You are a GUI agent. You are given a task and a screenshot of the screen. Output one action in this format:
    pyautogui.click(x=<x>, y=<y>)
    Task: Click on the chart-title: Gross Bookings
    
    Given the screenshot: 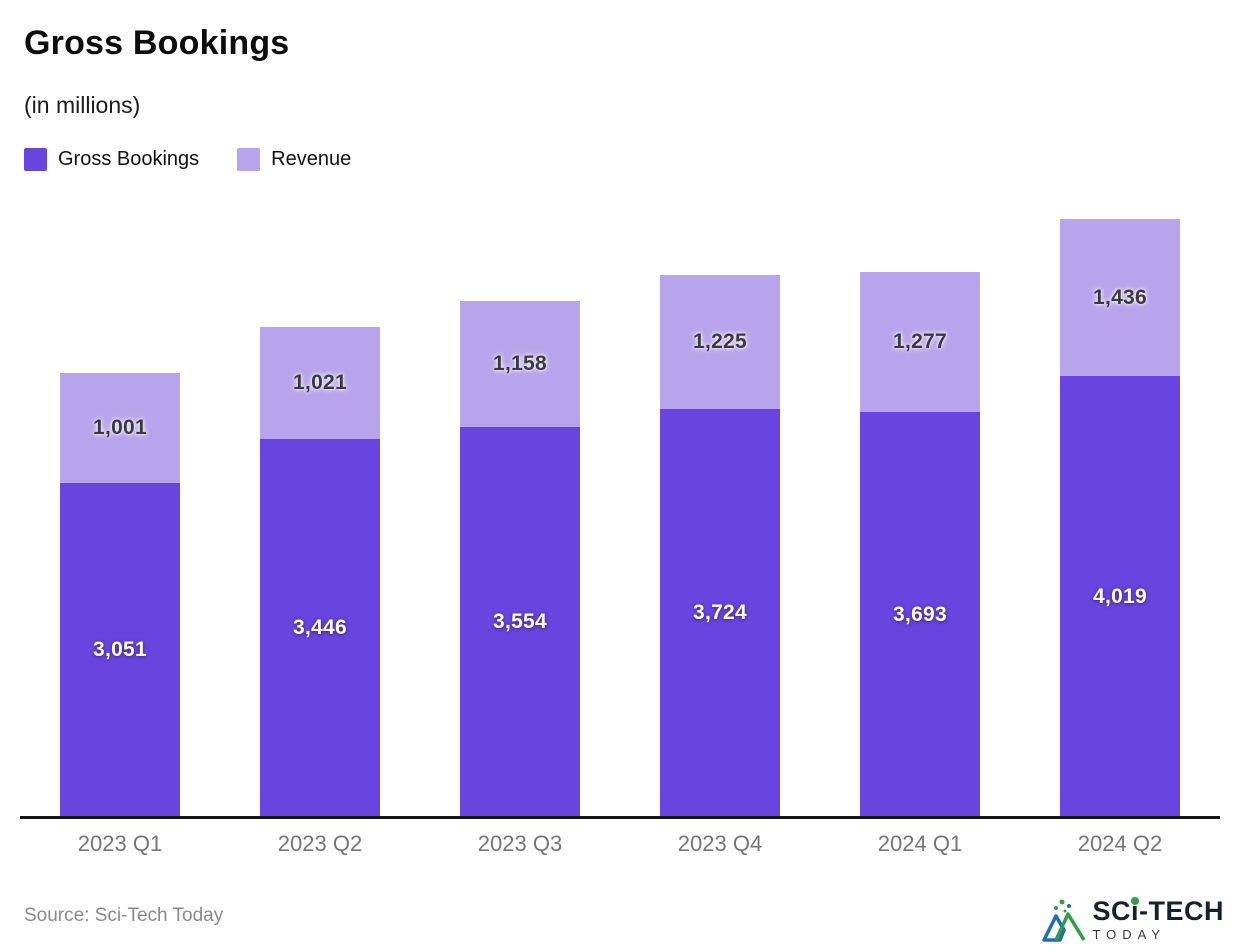 What is the action you would take?
    pyautogui.click(x=157, y=43)
    